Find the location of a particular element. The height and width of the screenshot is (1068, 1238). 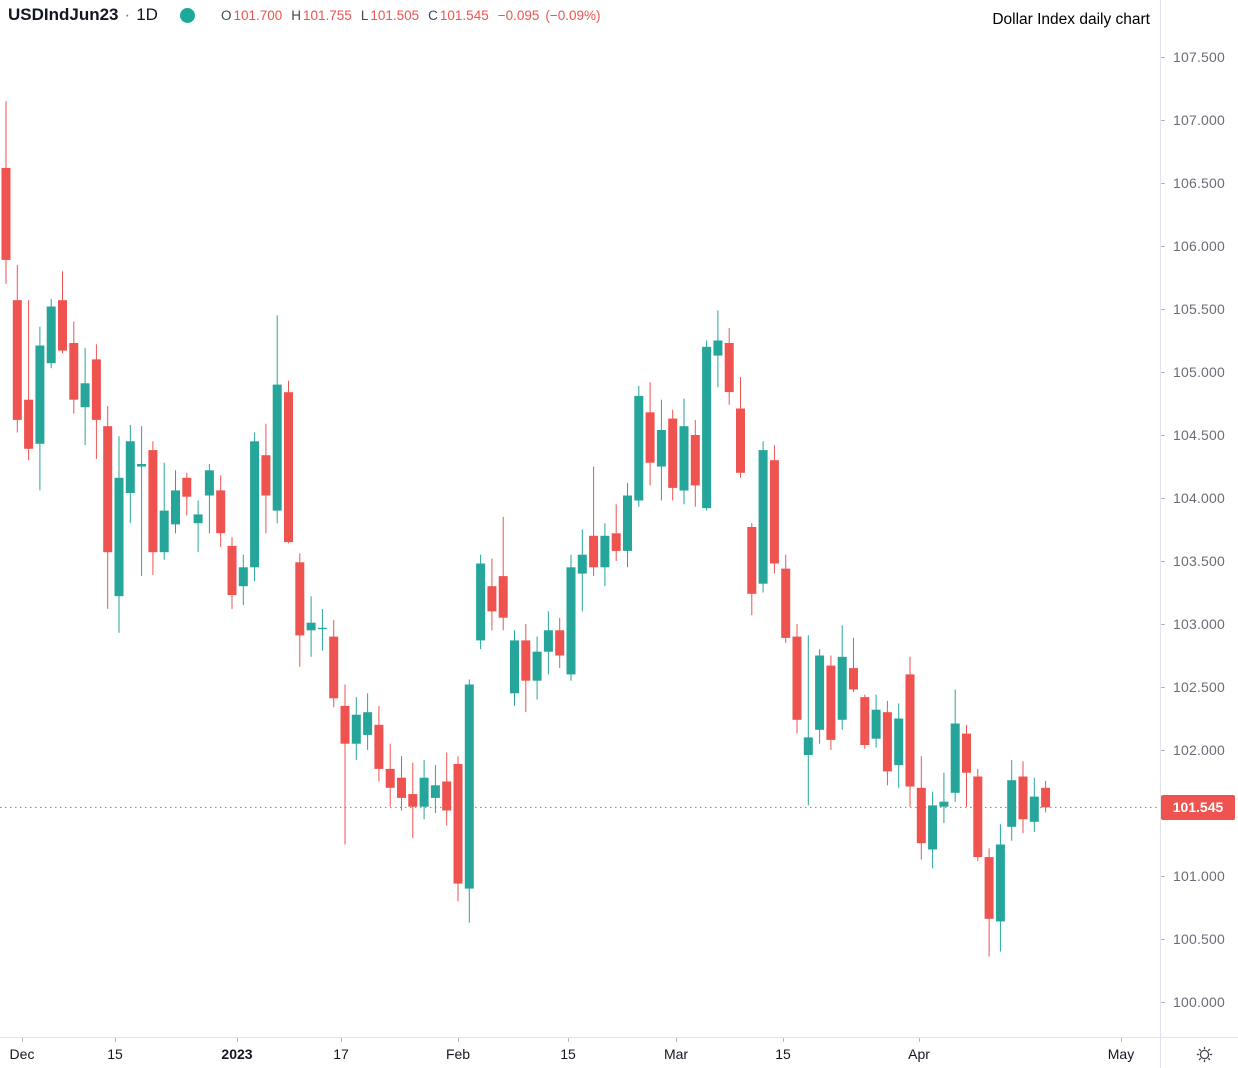

axis-corner-divider is located at coordinates (1160, 1053).